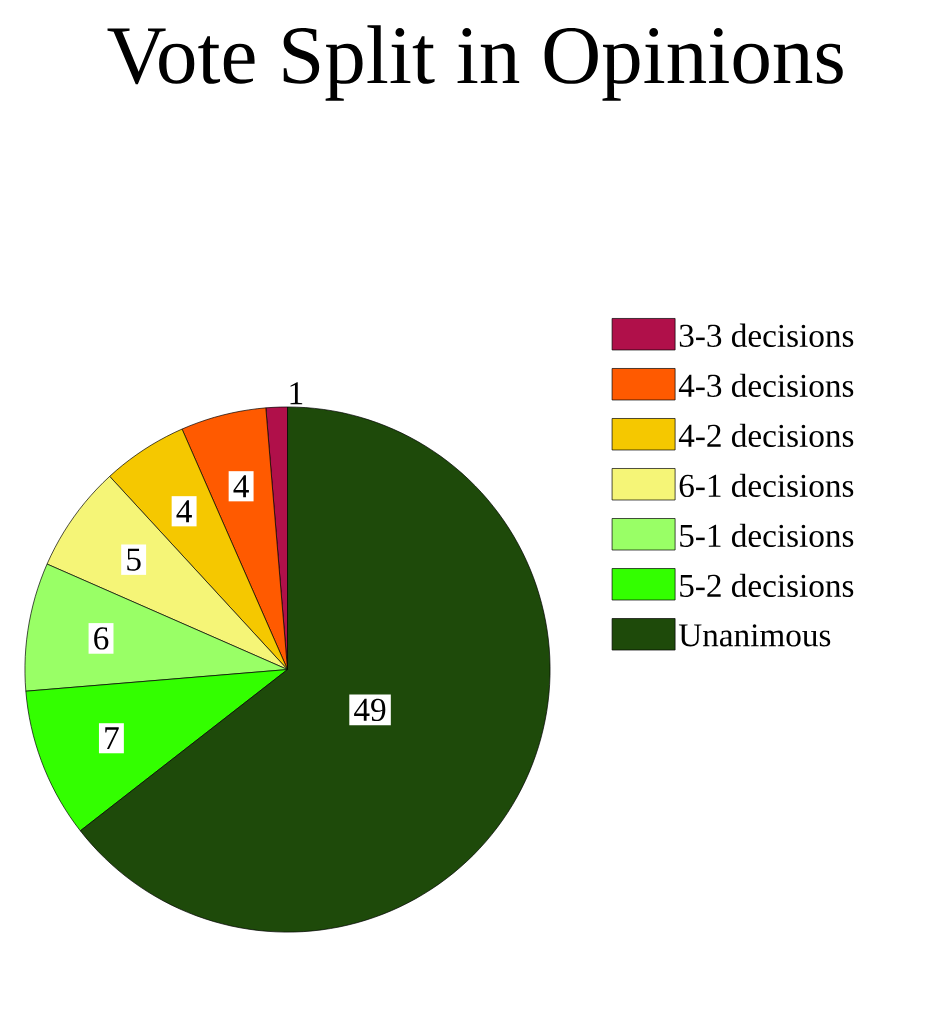 This screenshot has width=952, height=1024. What do you see at coordinates (766, 435) in the screenshot?
I see `legend-label: 4-2 decisions` at bounding box center [766, 435].